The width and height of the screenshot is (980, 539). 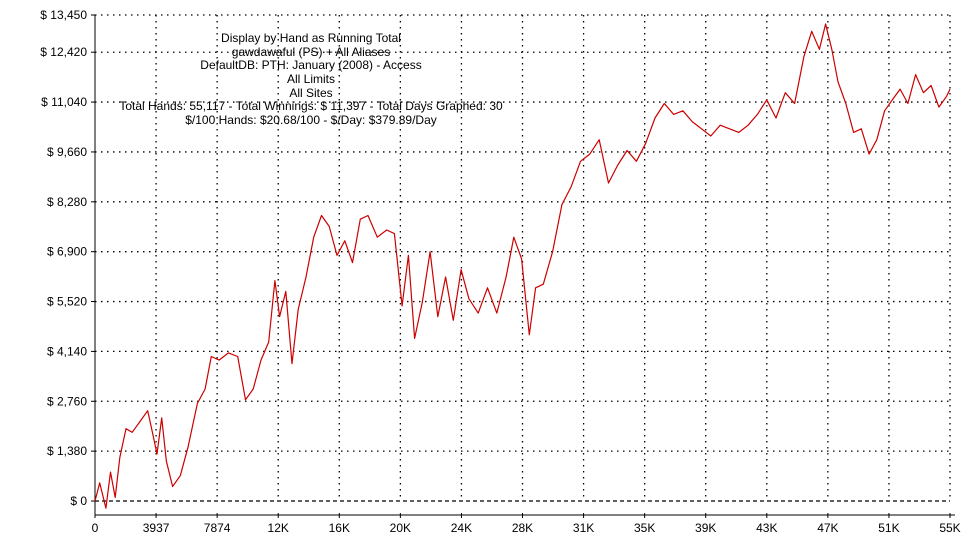 What do you see at coordinates (644, 528) in the screenshot?
I see `x-tick-label-9: 35K` at bounding box center [644, 528].